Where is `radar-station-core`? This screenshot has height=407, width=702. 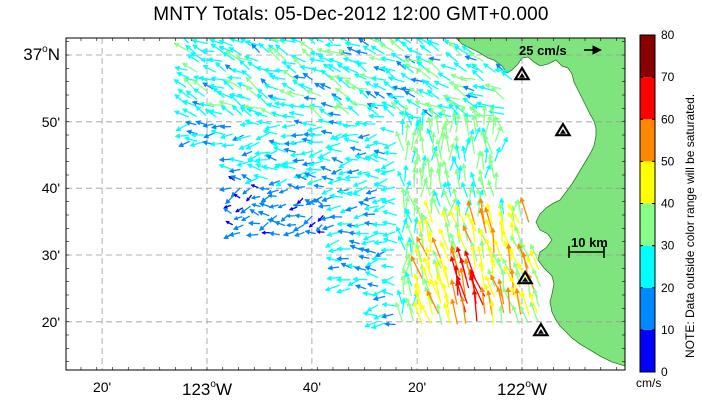 radar-station-core is located at coordinates (540, 331).